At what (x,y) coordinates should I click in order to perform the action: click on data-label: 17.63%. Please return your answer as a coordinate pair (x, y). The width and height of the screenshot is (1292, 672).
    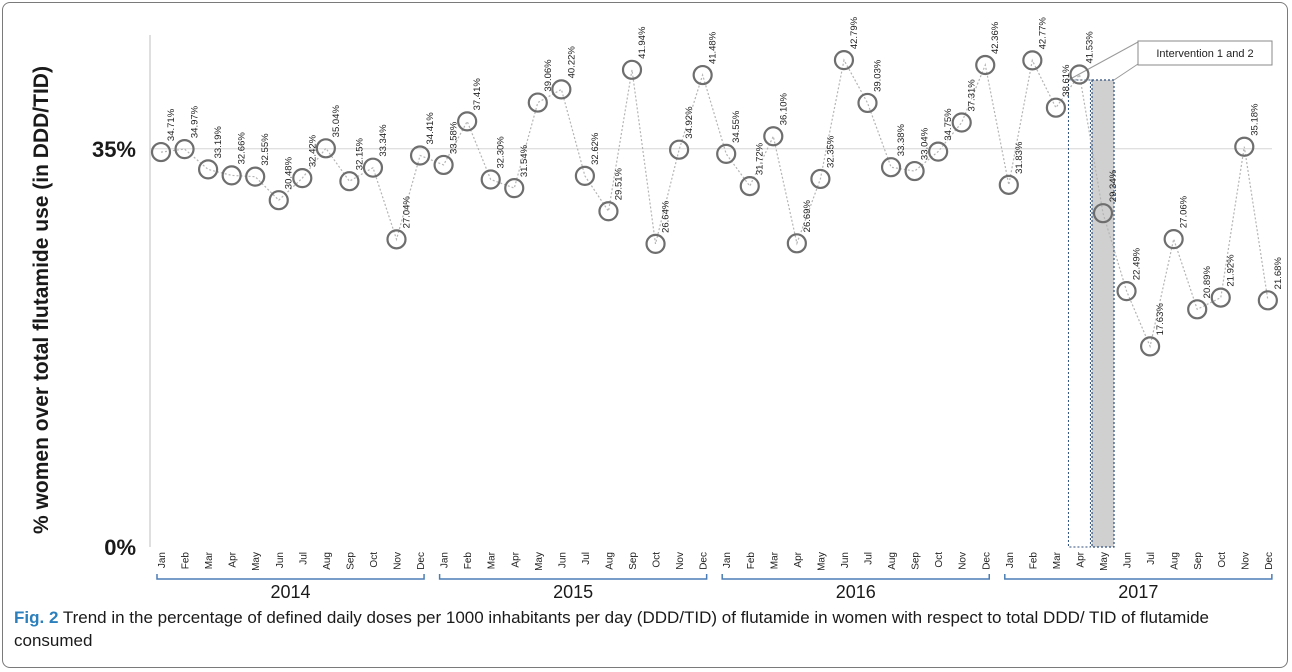
    Looking at the image, I should click on (1160, 319).